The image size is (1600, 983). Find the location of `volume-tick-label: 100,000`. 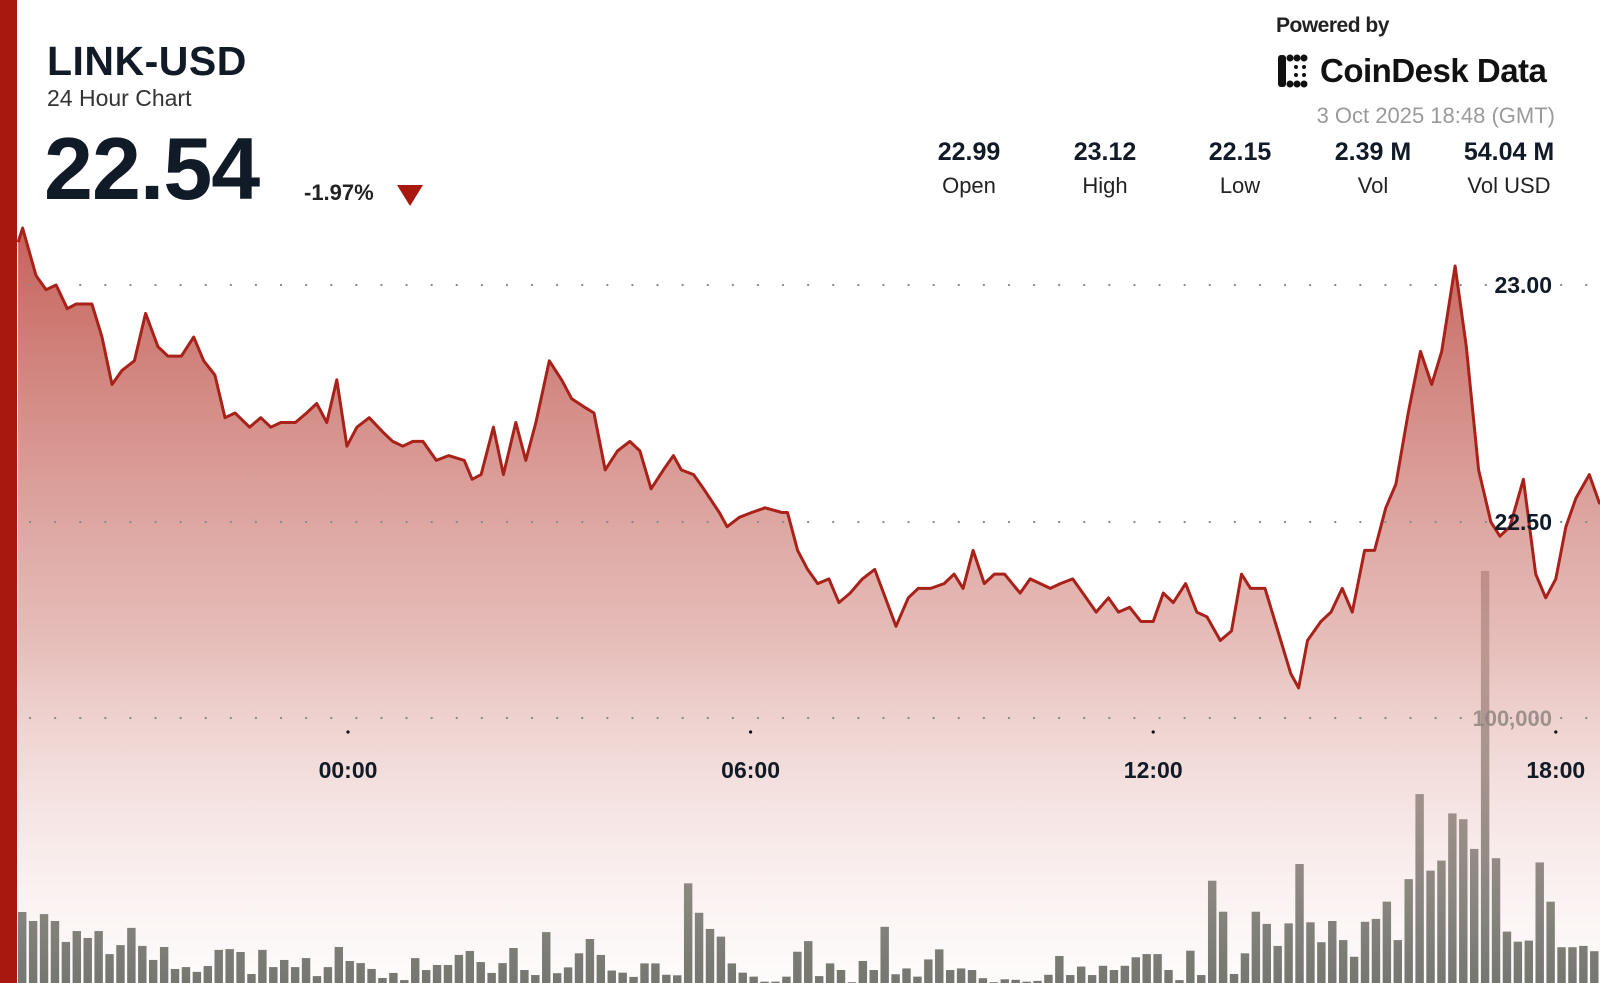

volume-tick-label: 100,000 is located at coordinates (1512, 718).